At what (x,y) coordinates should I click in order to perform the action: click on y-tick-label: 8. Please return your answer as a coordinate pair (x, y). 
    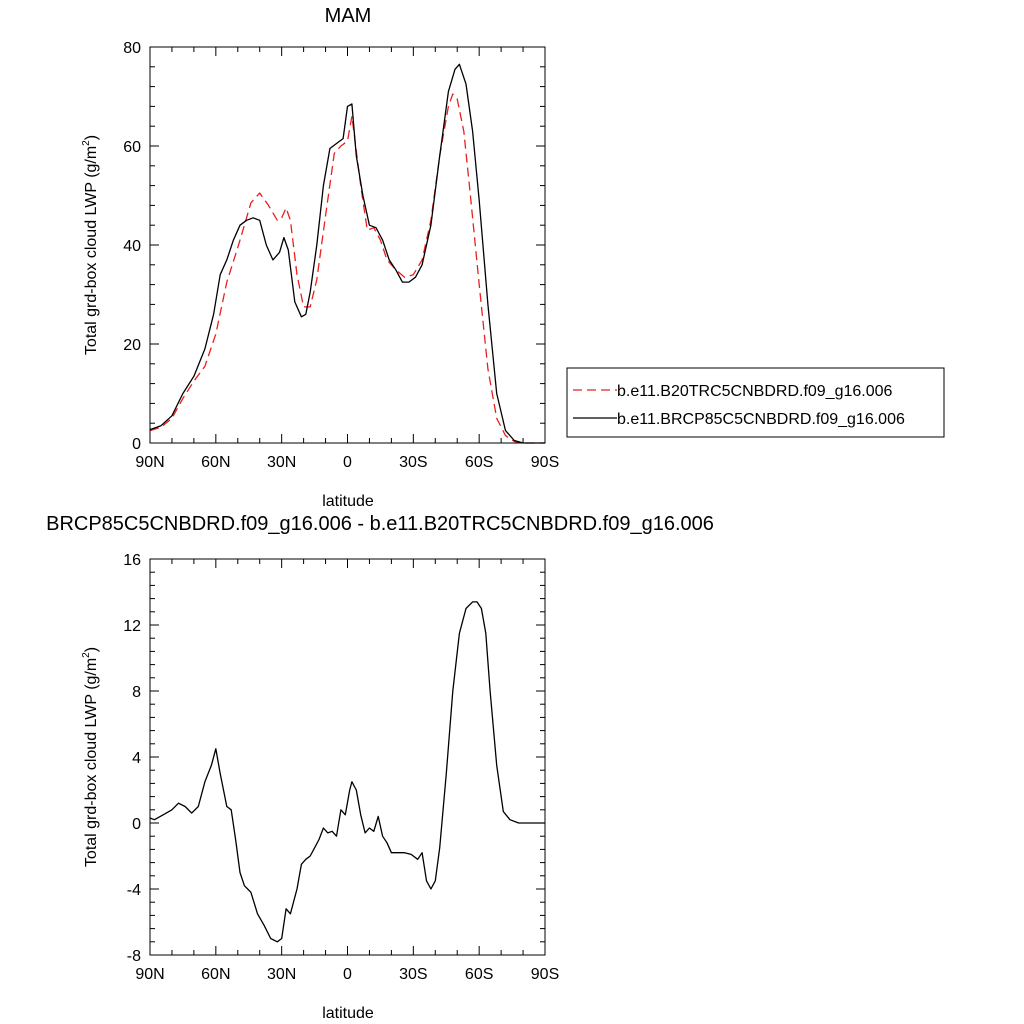
    Looking at the image, I should click on (136, 692).